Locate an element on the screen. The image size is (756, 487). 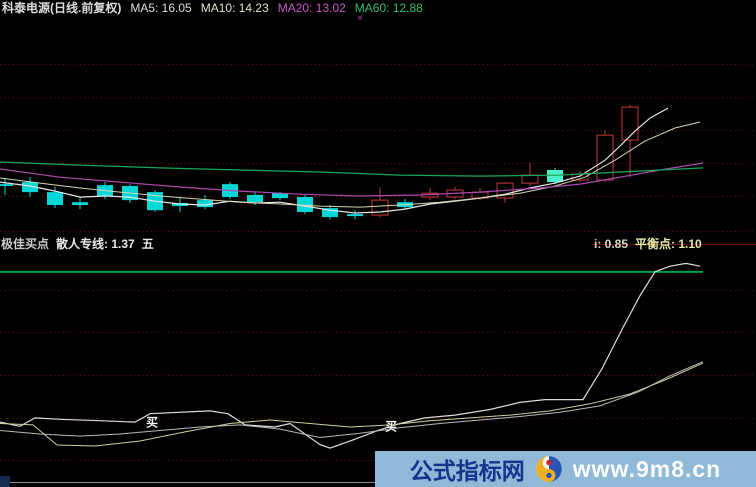
sanren-line-label: 散人专线: 1.37 is located at coordinates (95, 244).